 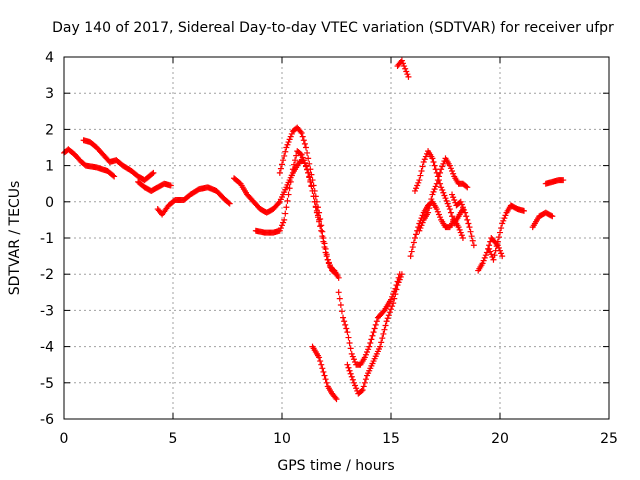 I want to click on y-tick-label: -5, so click(x=47, y=384).